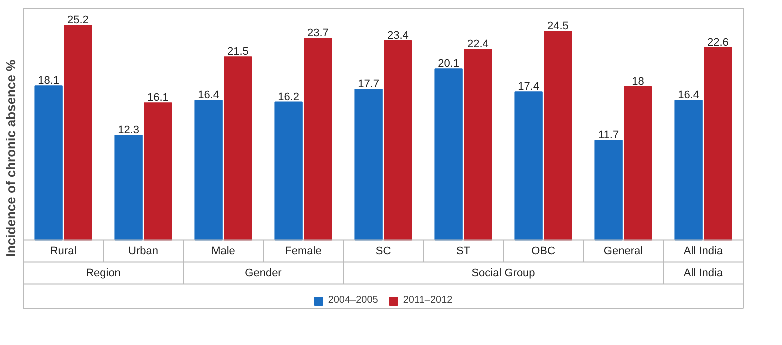  Describe the element at coordinates (638, 82) in the screenshot. I see `data-label: 18` at that location.